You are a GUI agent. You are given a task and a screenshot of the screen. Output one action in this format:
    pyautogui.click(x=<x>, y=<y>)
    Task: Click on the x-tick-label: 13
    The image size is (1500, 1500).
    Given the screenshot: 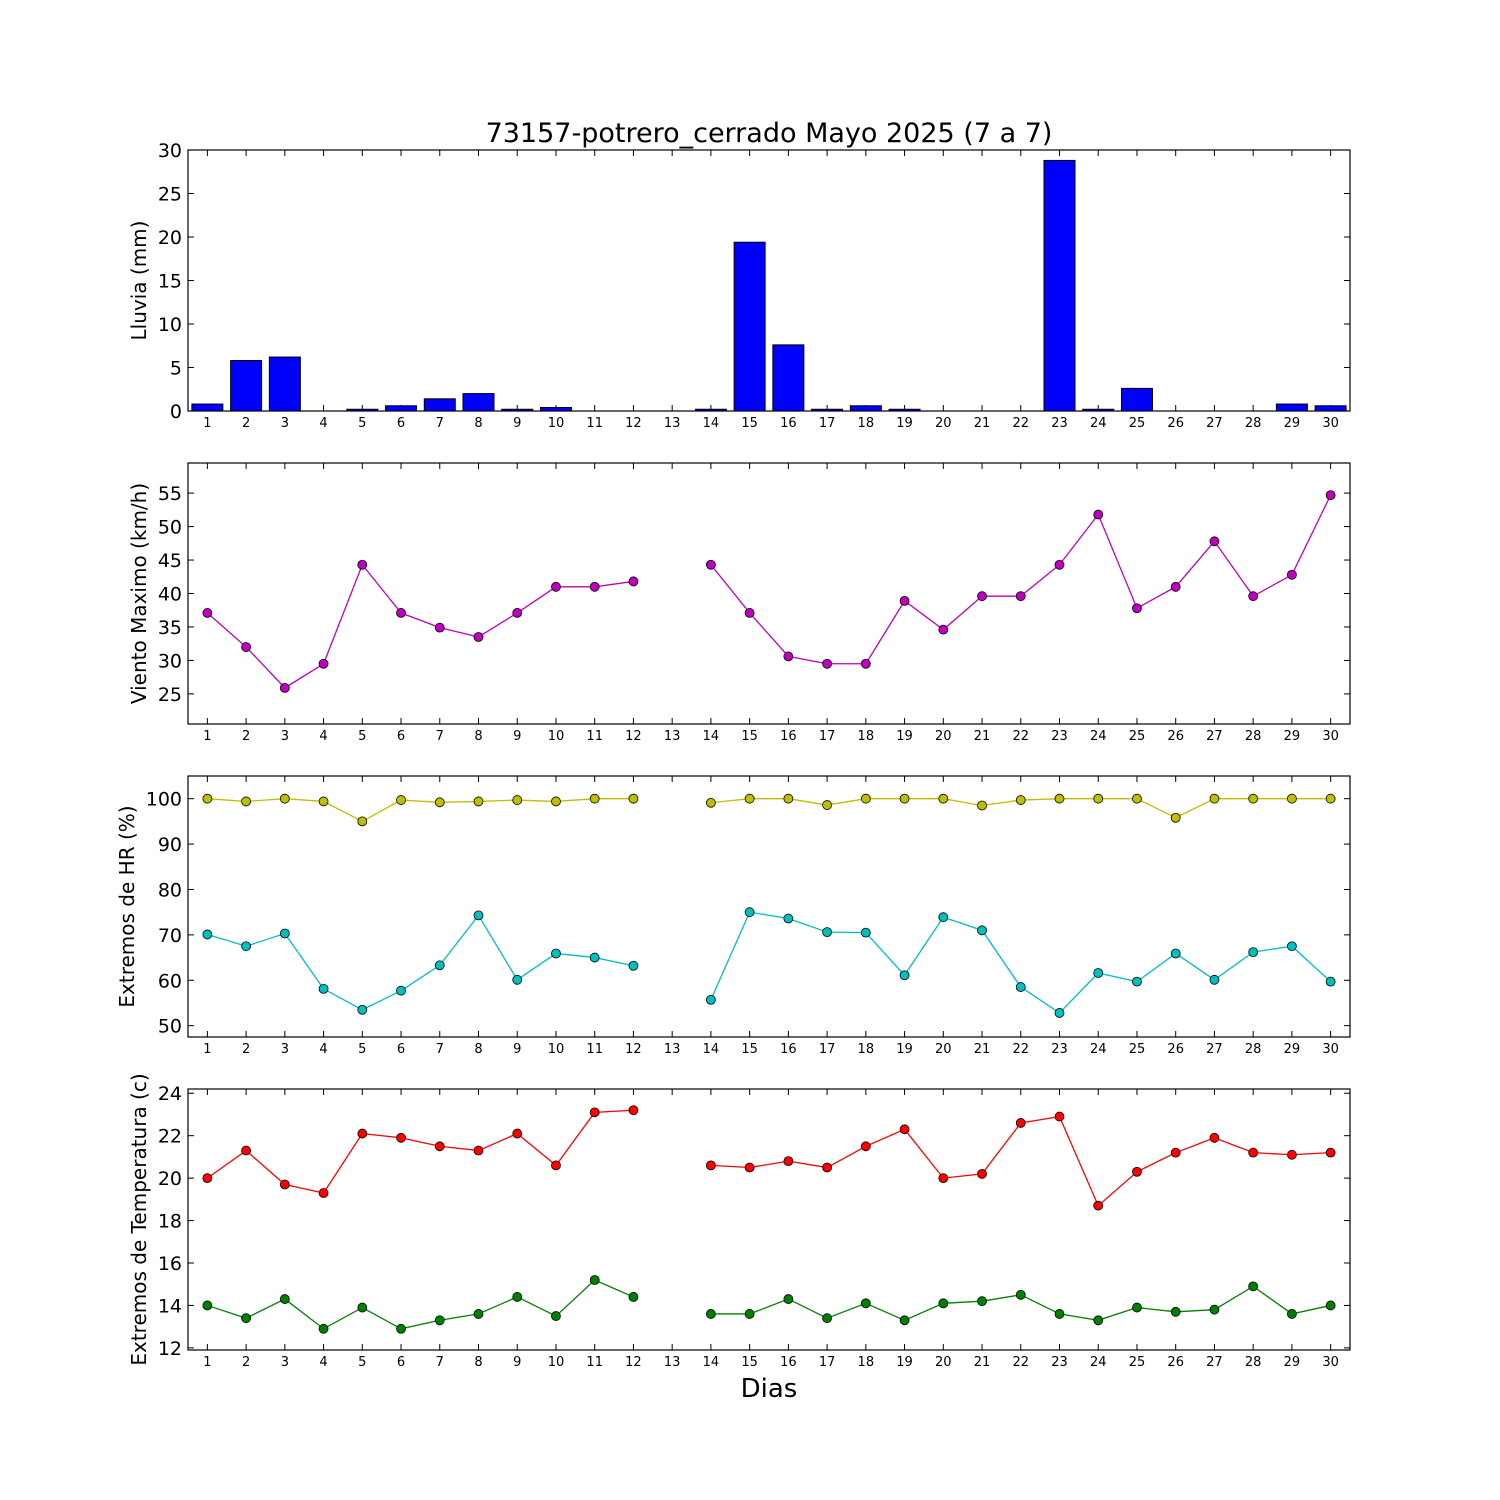 What is the action you would take?
    pyautogui.click(x=672, y=1362)
    